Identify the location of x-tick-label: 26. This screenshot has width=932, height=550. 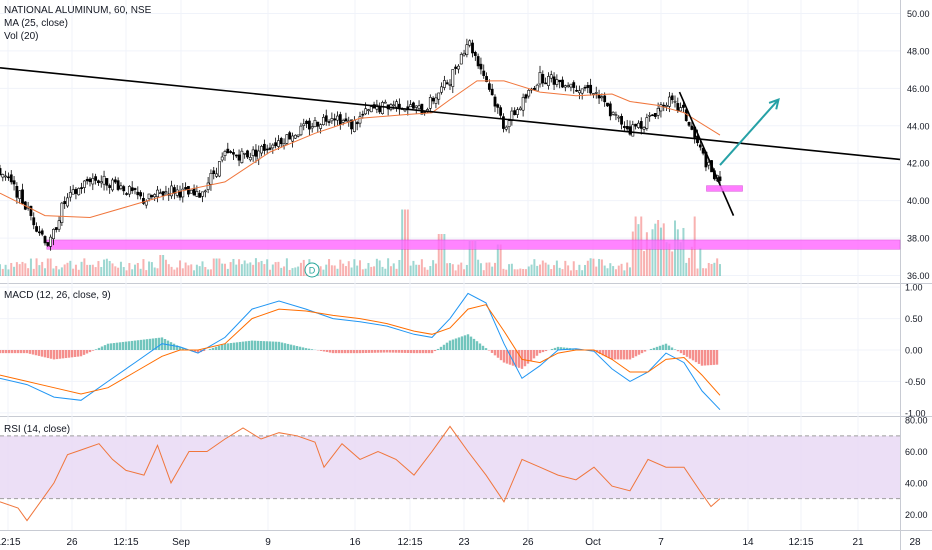
(528, 542).